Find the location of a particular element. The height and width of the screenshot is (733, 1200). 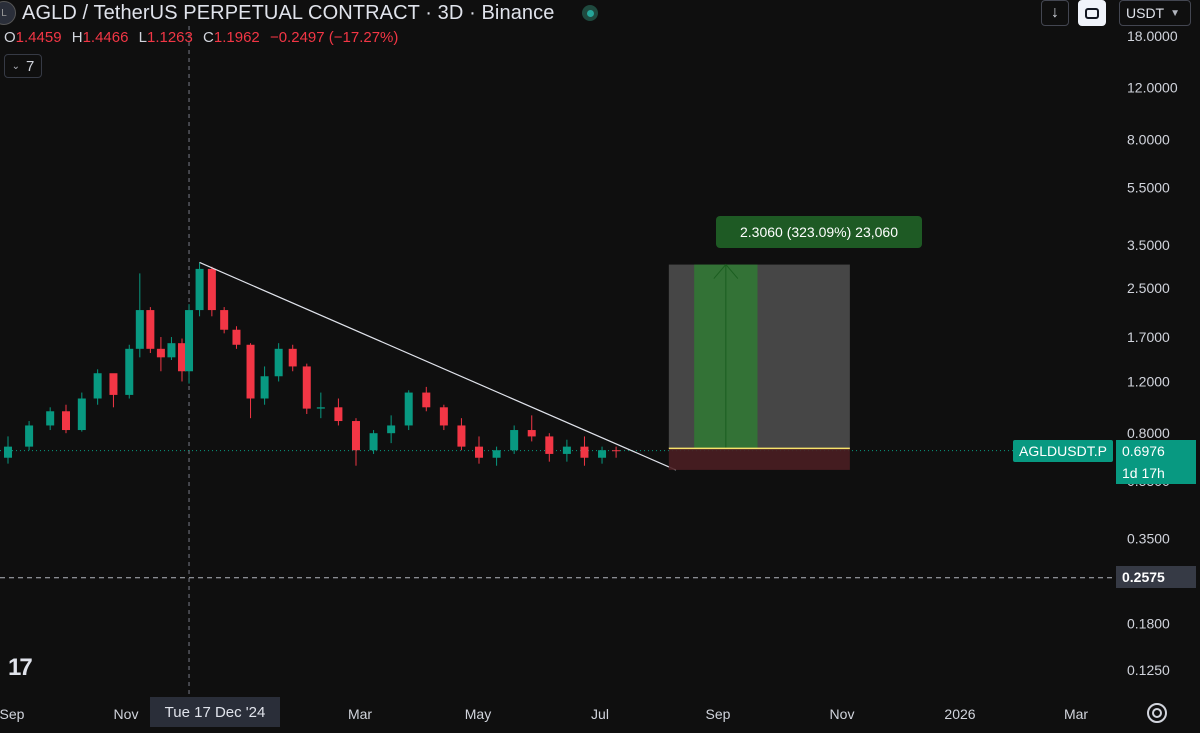

settings-gear-icon is located at coordinates (1157, 713).